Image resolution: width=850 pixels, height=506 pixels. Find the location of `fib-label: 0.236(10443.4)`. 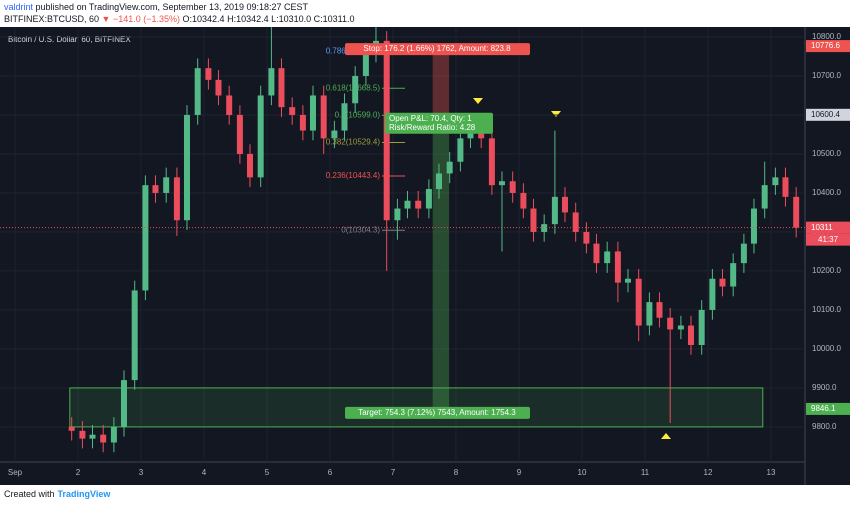

fib-label: 0.236(10443.4) is located at coordinates (353, 175).